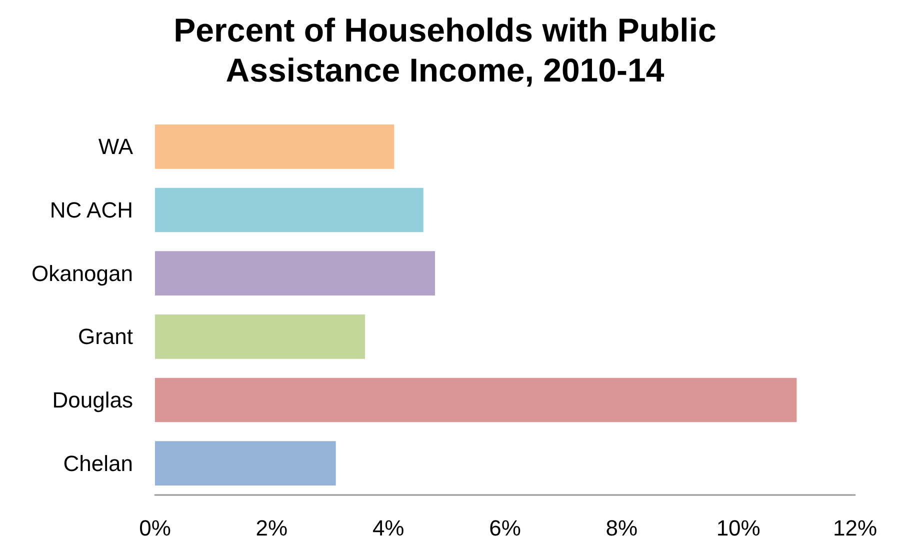  I want to click on y-tick-label: Okanogan, so click(82, 273).